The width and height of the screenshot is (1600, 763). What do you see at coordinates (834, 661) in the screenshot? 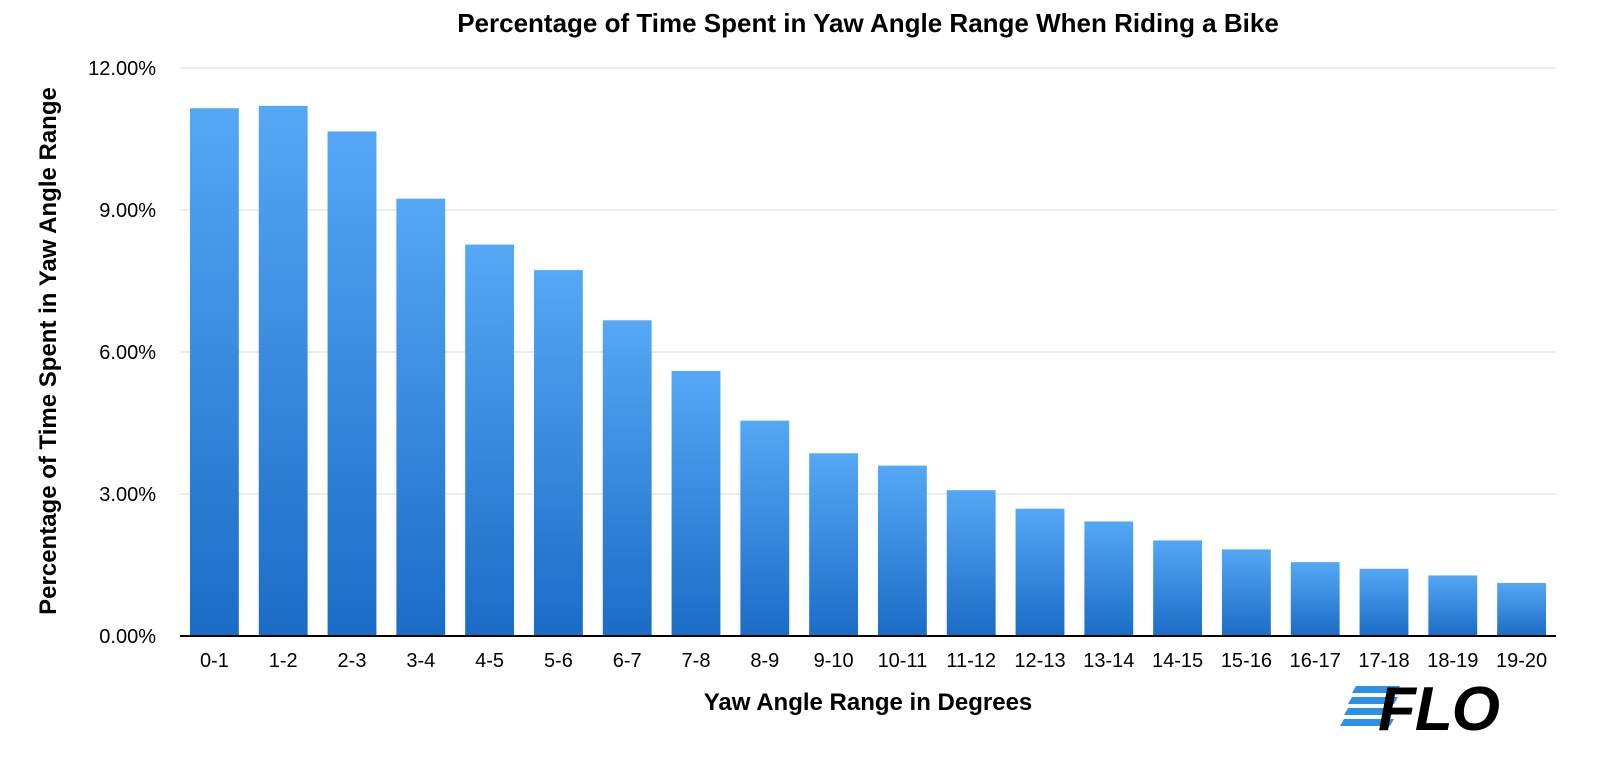
I see `x-tick-label: 9-10` at bounding box center [834, 661].